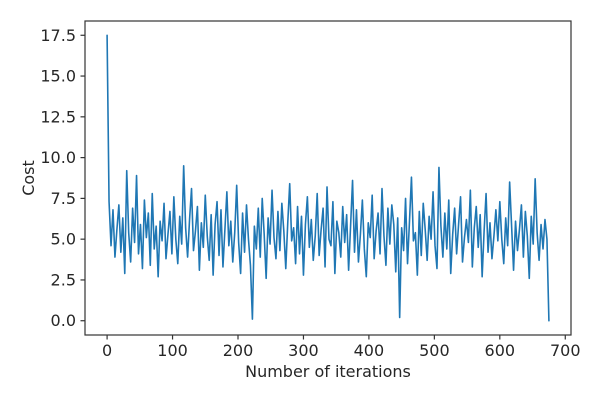 The width and height of the screenshot is (600, 400). What do you see at coordinates (107, 350) in the screenshot?
I see `x-tick-label: 0` at bounding box center [107, 350].